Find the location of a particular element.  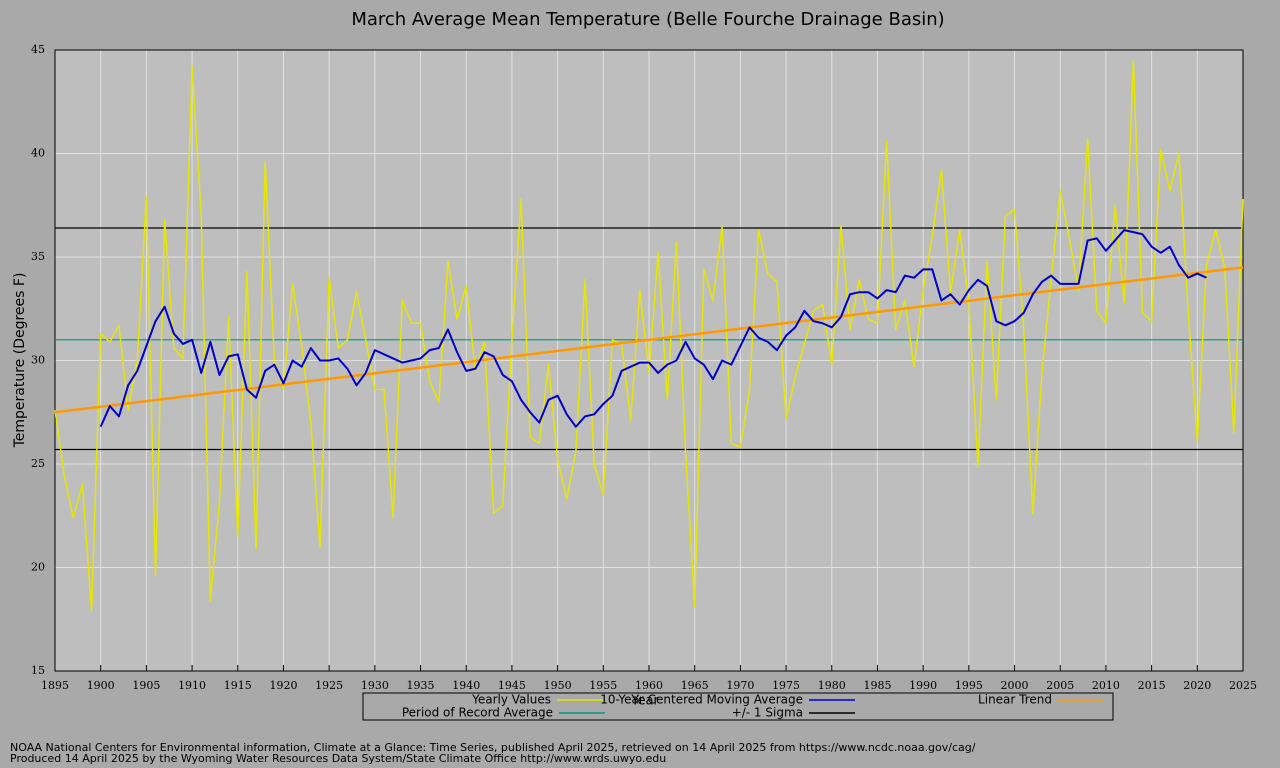

x-tick-label: 1990 is located at coordinates (923, 685).